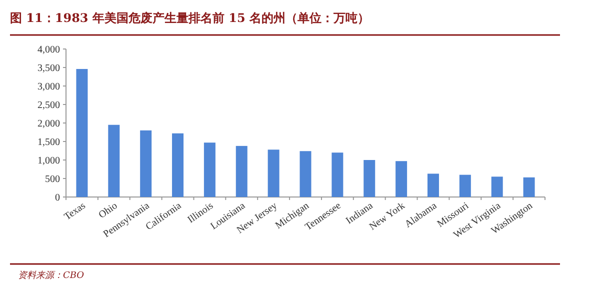 This screenshot has height=286, width=605. I want to click on y-tick-label: 4,000, so click(49, 50).